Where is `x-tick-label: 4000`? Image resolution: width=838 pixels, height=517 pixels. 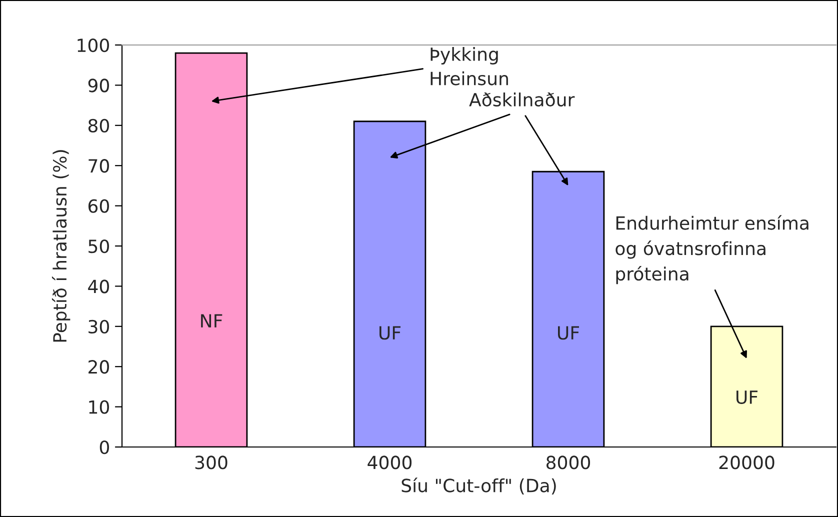 x-tick-label: 4000 is located at coordinates (390, 463).